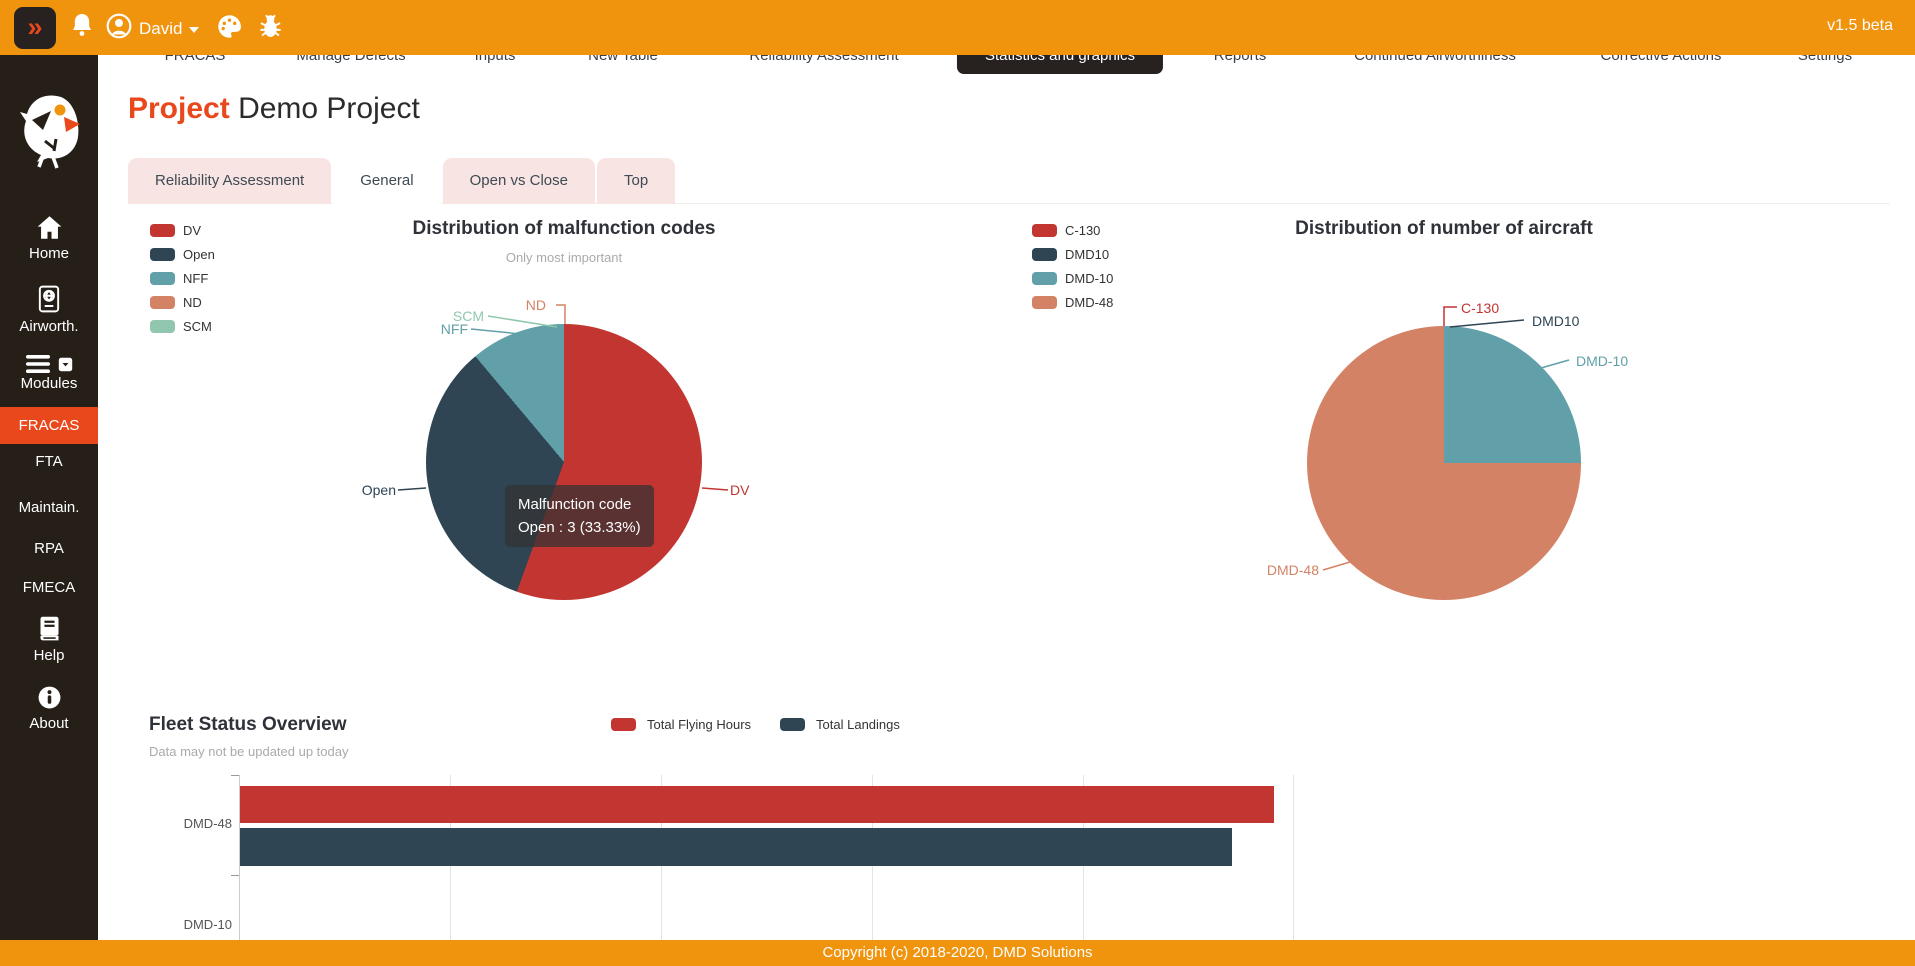 The width and height of the screenshot is (1915, 966). Describe the element at coordinates (182, 230) in the screenshot. I see `legend-item-dv: DV` at that location.